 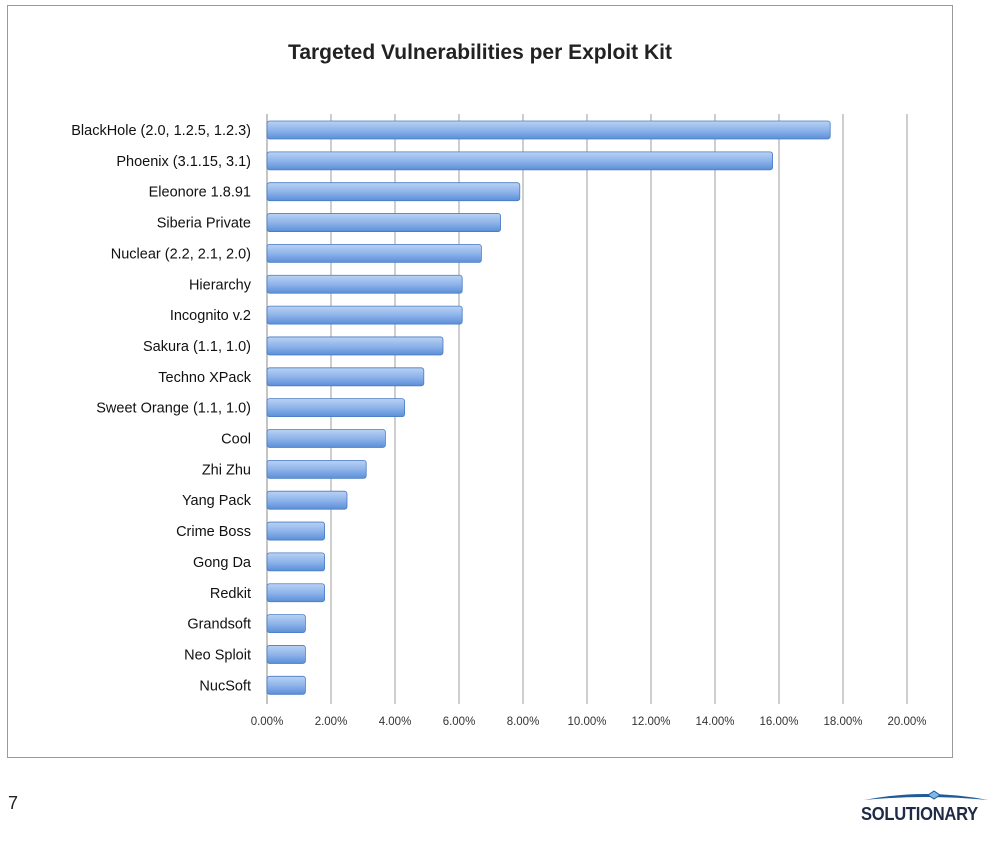 What do you see at coordinates (650, 722) in the screenshot?
I see `x-tick-label: 12.00%` at bounding box center [650, 722].